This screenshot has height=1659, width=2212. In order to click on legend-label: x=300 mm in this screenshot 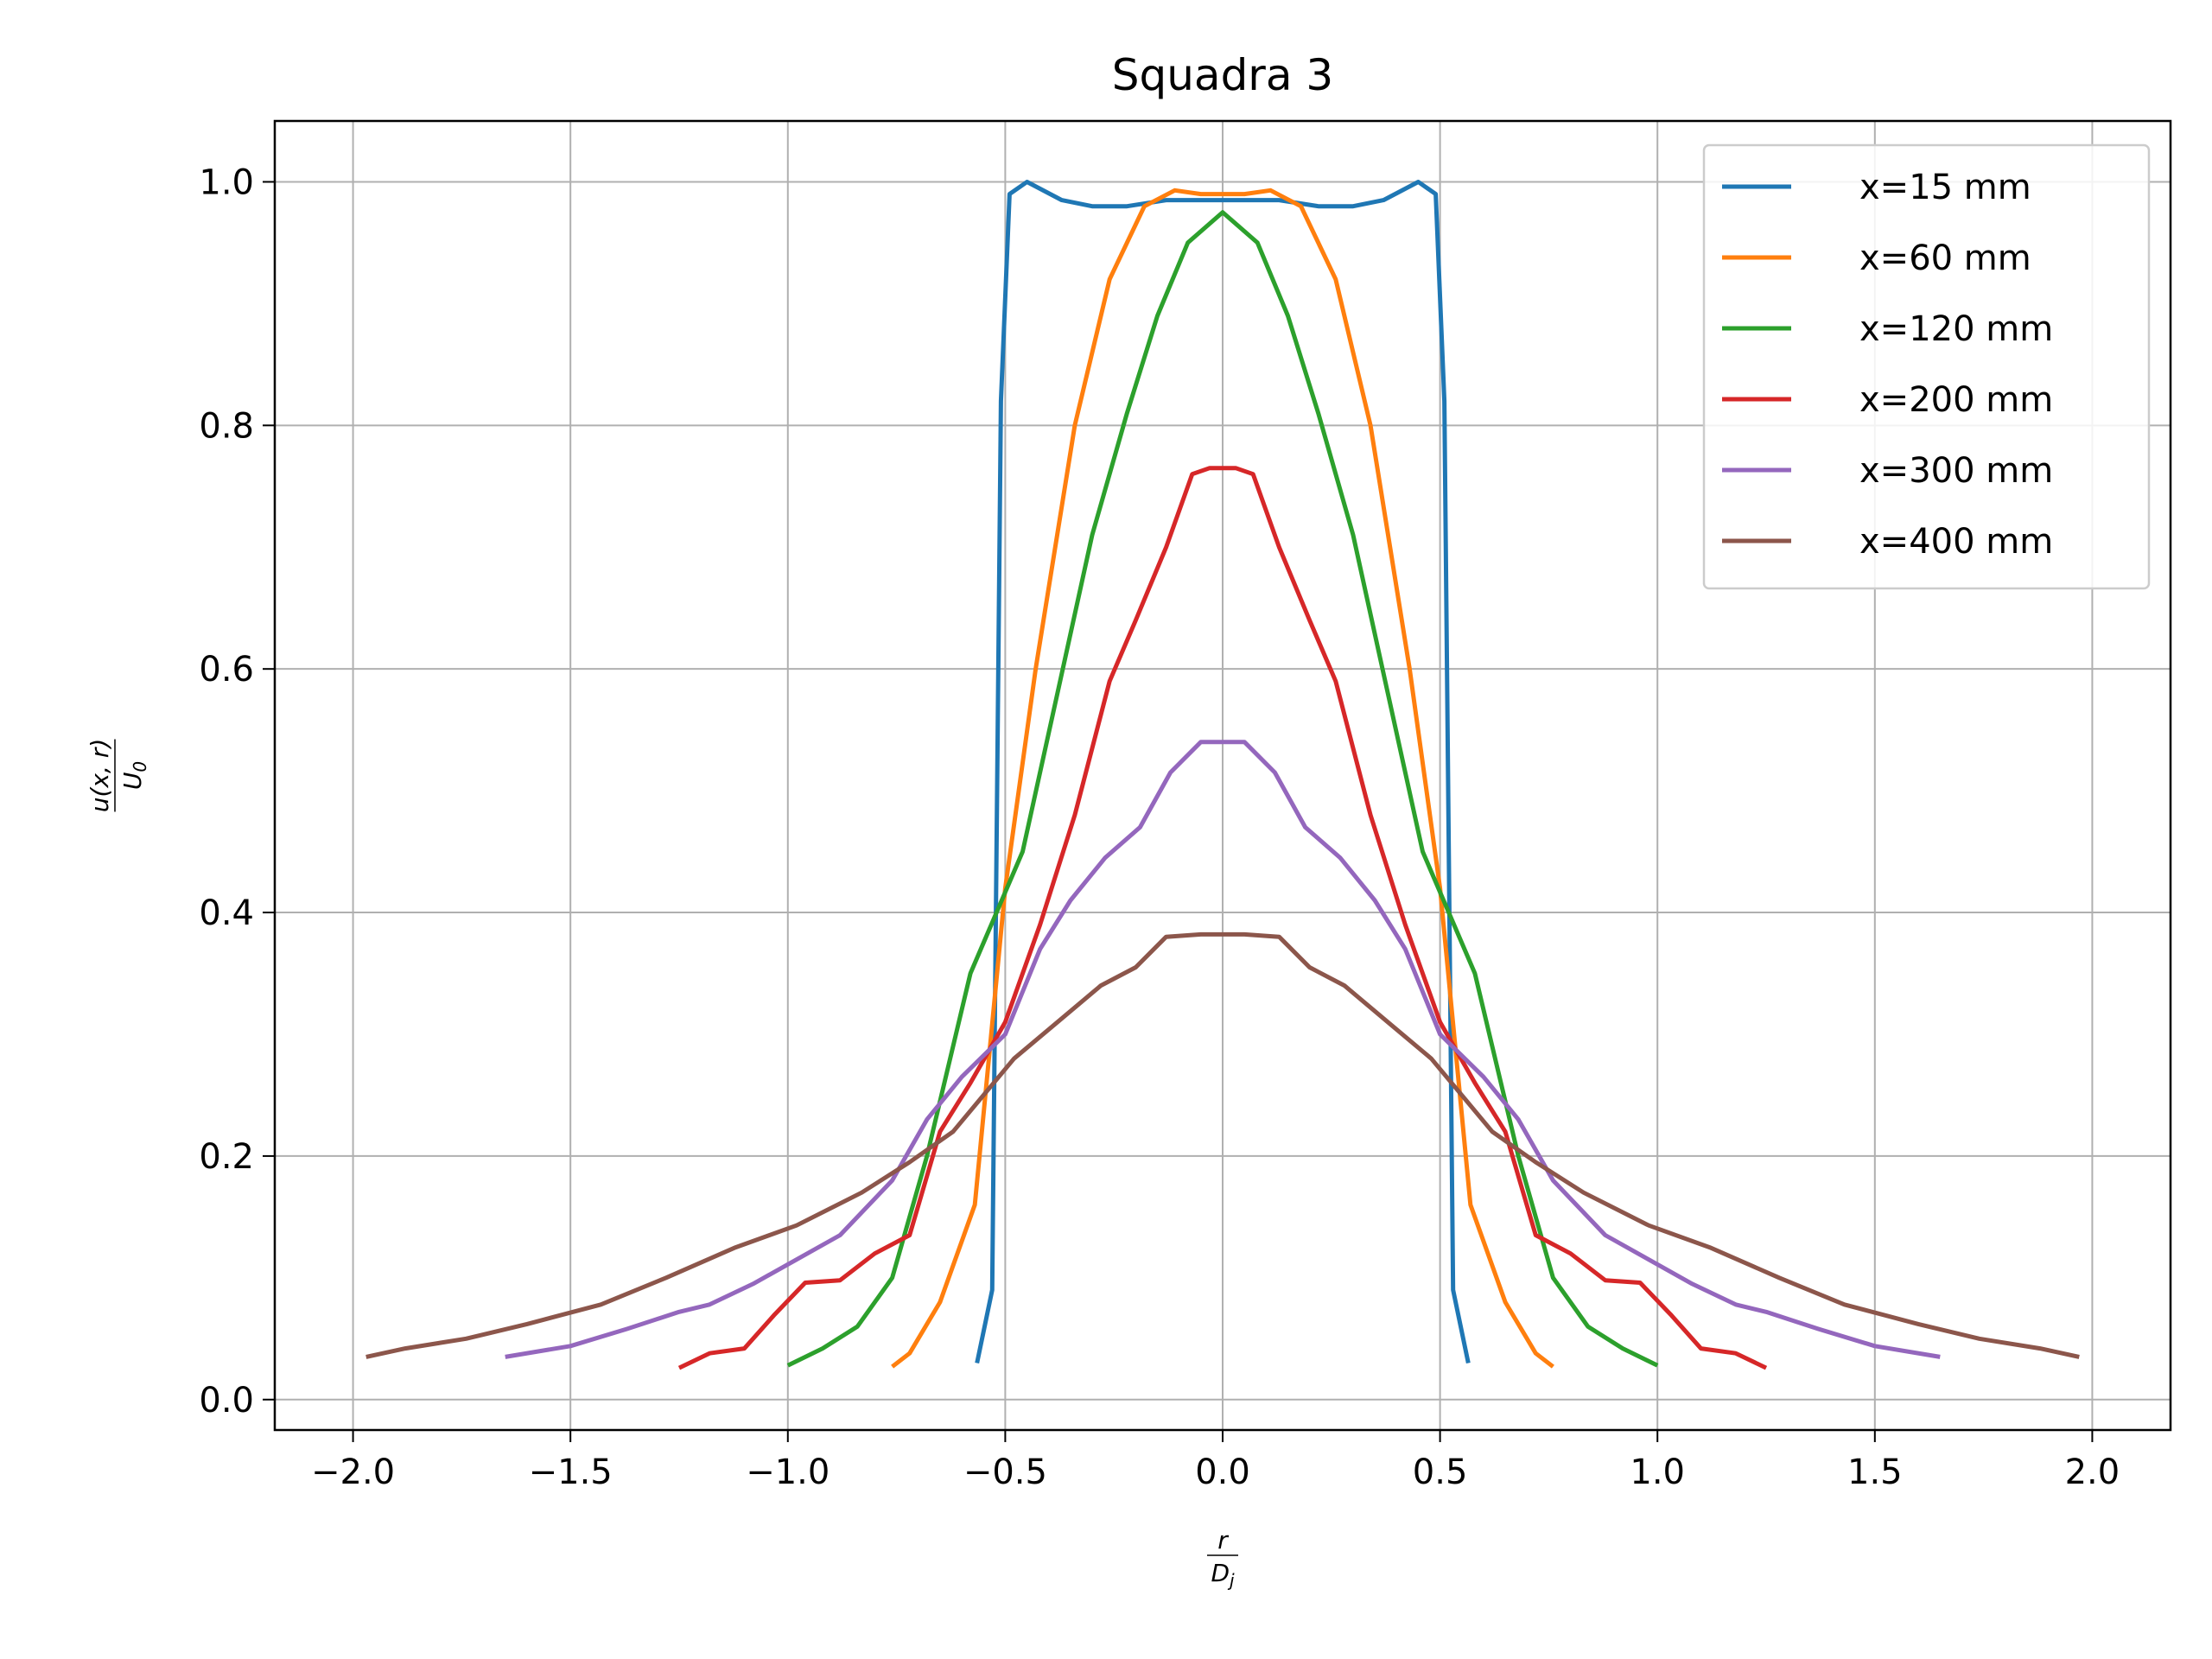, I will do `click(1956, 471)`.